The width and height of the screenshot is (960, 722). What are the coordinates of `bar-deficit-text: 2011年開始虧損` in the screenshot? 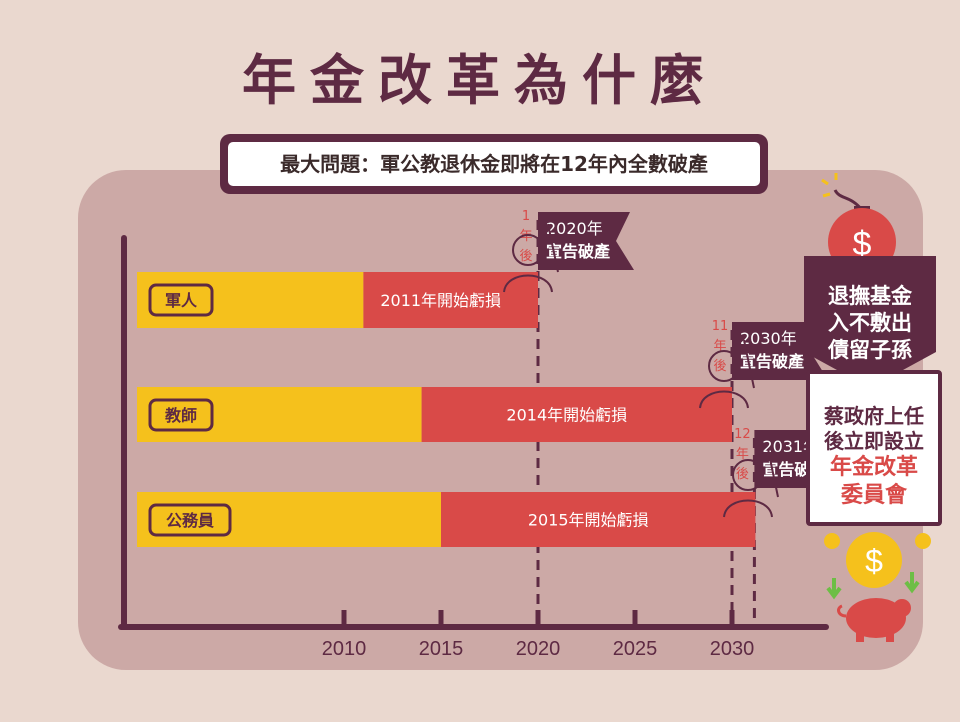 It's located at (440, 300).